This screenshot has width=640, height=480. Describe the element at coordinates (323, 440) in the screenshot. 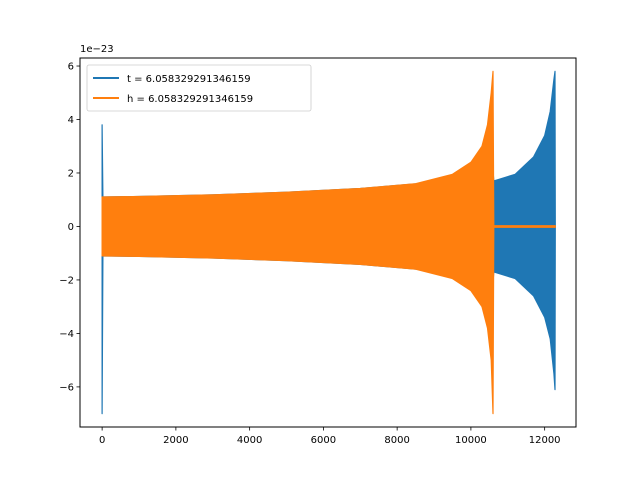

I see `x-tick-label: 6000` at that location.